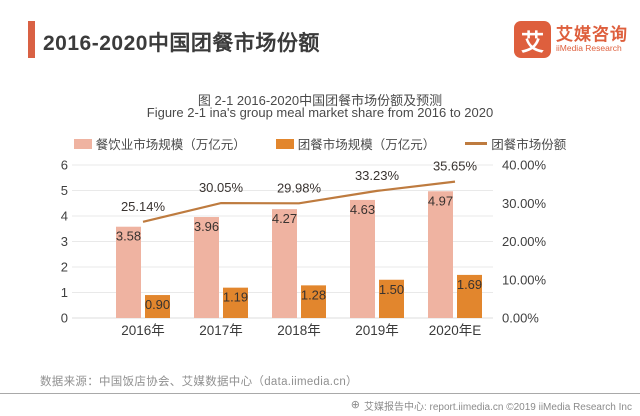 The height and width of the screenshot is (416, 640). What do you see at coordinates (455, 330) in the screenshot?
I see `svg-text: 2020年E` at bounding box center [455, 330].